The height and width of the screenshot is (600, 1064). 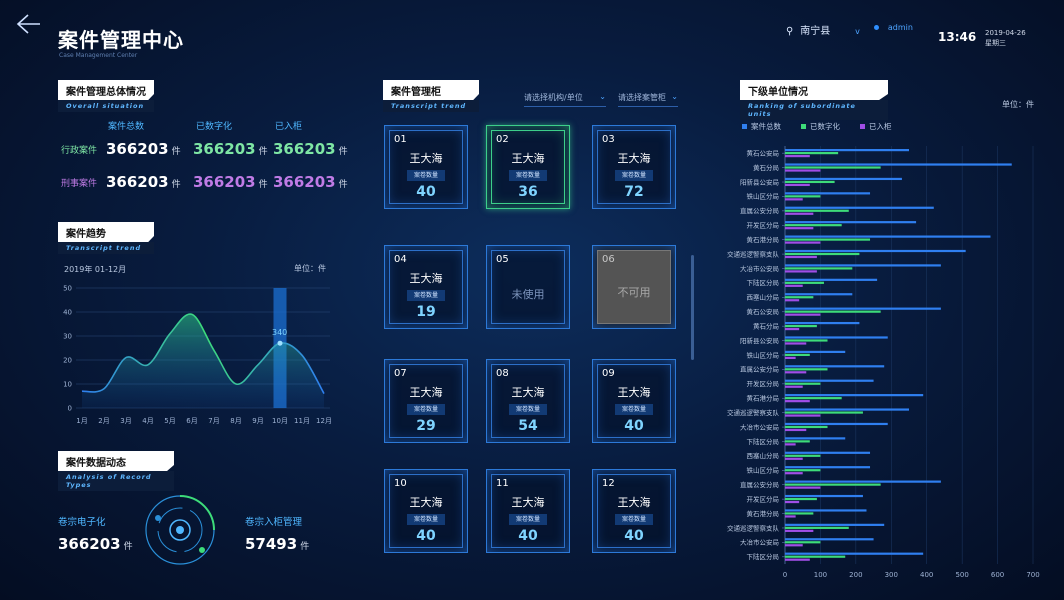 What do you see at coordinates (274, 522) in the screenshot?
I see `cabinet-mgmt-label: 卷宗入柜管理` at bounding box center [274, 522].